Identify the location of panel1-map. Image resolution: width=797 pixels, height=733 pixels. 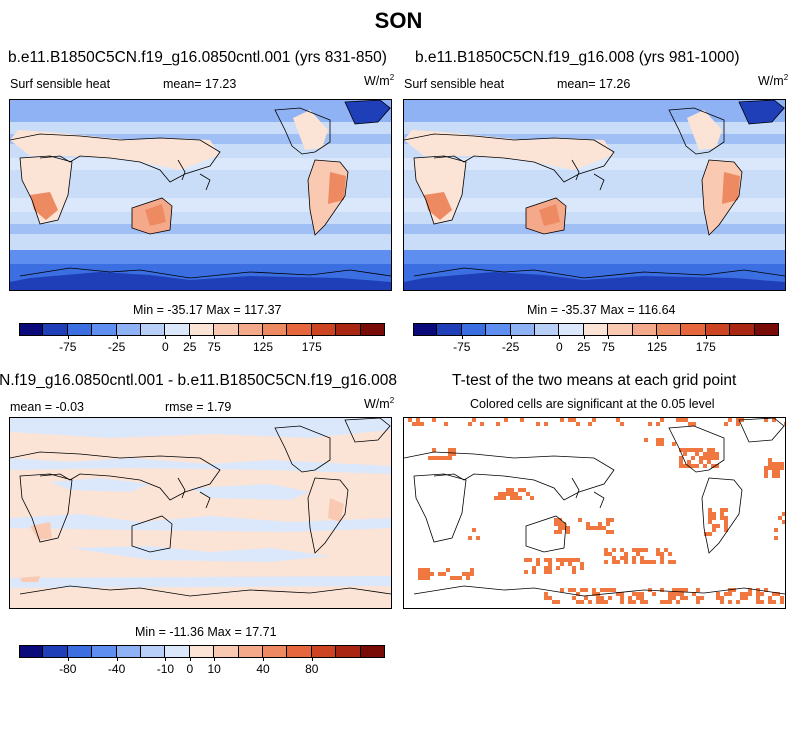
(200, 195).